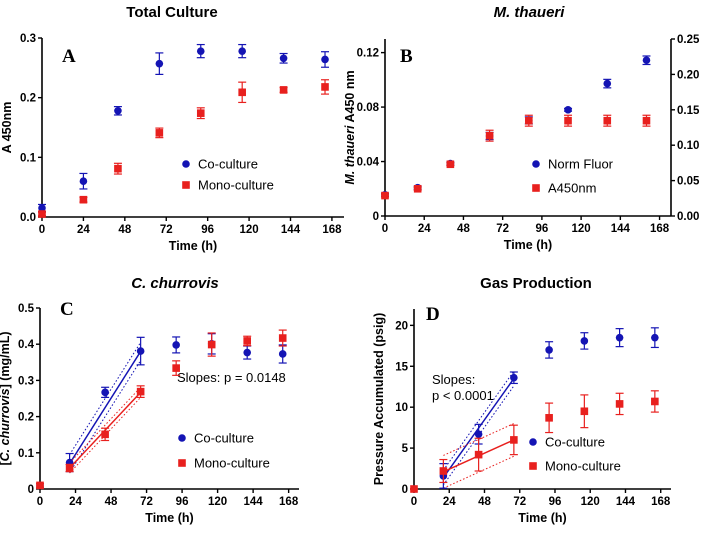 Image resolution: width=708 pixels, height=534 pixels. Describe the element at coordinates (401, 367) in the screenshot. I see `y-tick-label: 15` at that location.